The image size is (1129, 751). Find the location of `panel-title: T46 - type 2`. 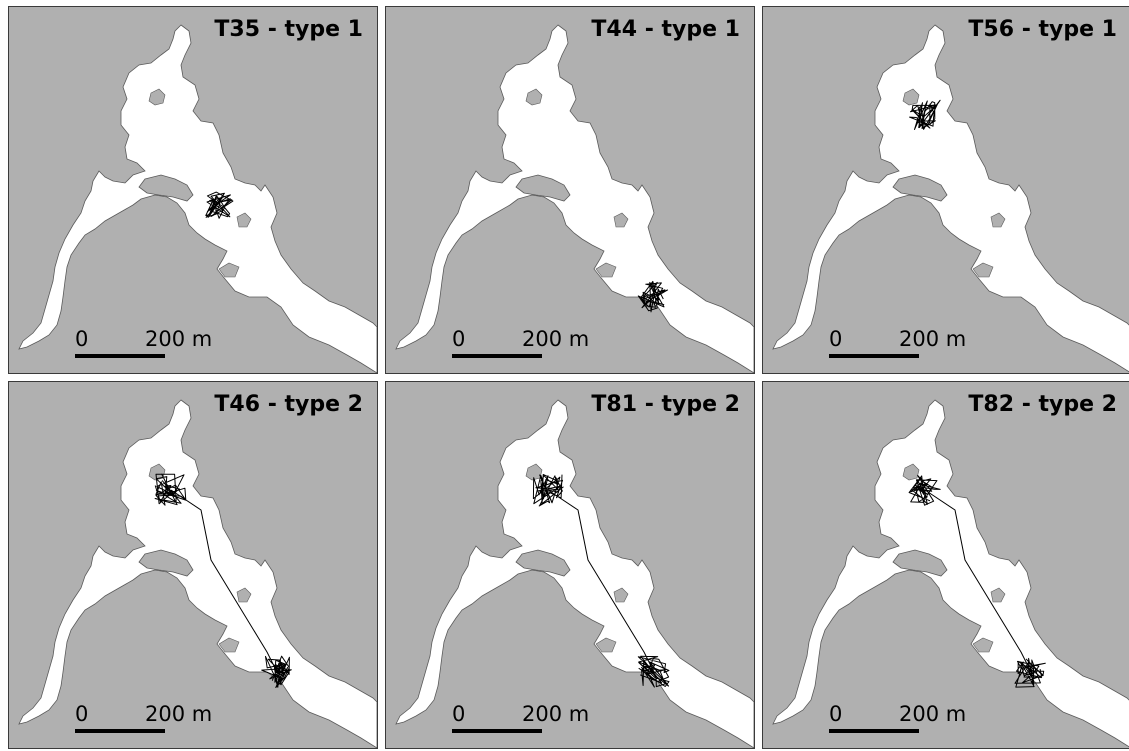

panel-title: T46 - type 2 is located at coordinates (288, 404).